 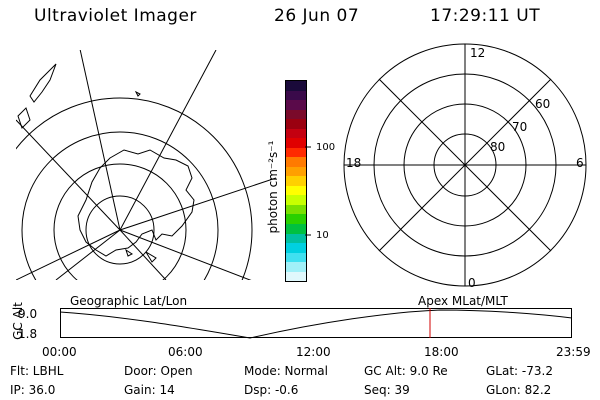 I want to click on seq-info: Seq: 39, so click(x=387, y=390).